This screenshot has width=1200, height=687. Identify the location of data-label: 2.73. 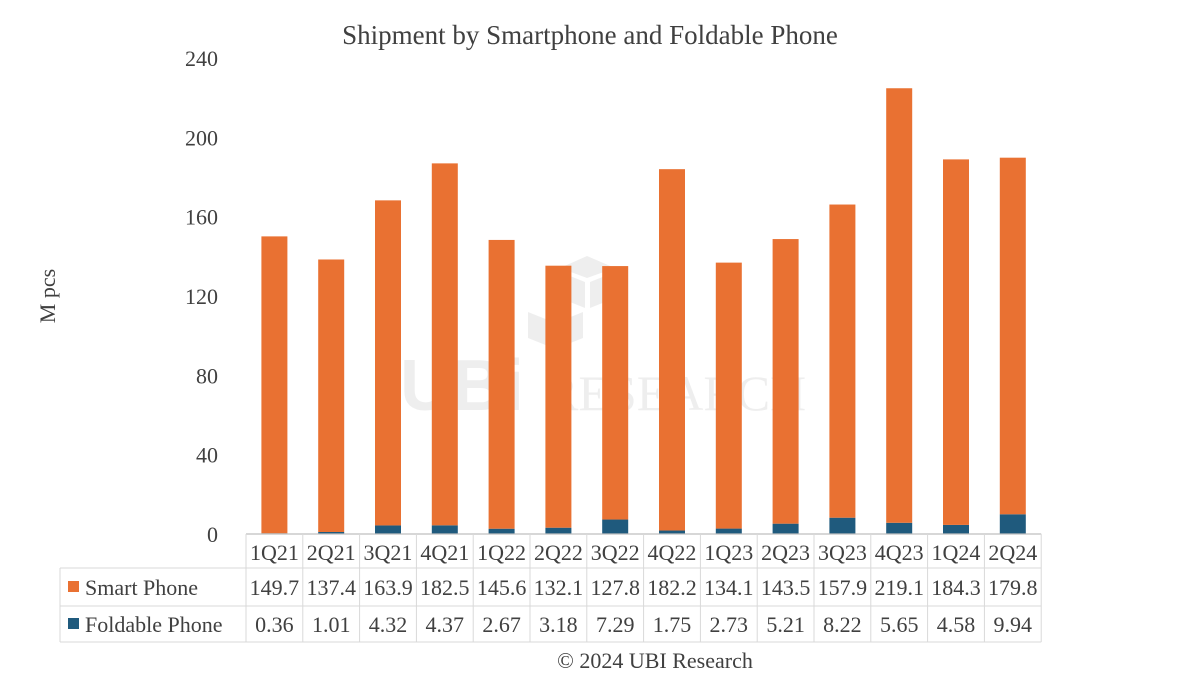
(729, 624).